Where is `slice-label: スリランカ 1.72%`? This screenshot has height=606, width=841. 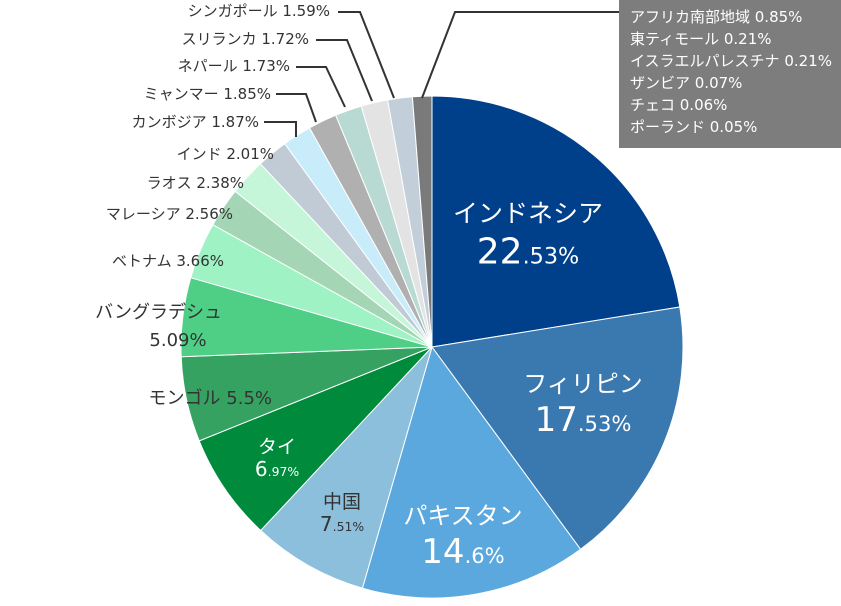 slice-label: スリランカ 1.72% is located at coordinates (245, 39).